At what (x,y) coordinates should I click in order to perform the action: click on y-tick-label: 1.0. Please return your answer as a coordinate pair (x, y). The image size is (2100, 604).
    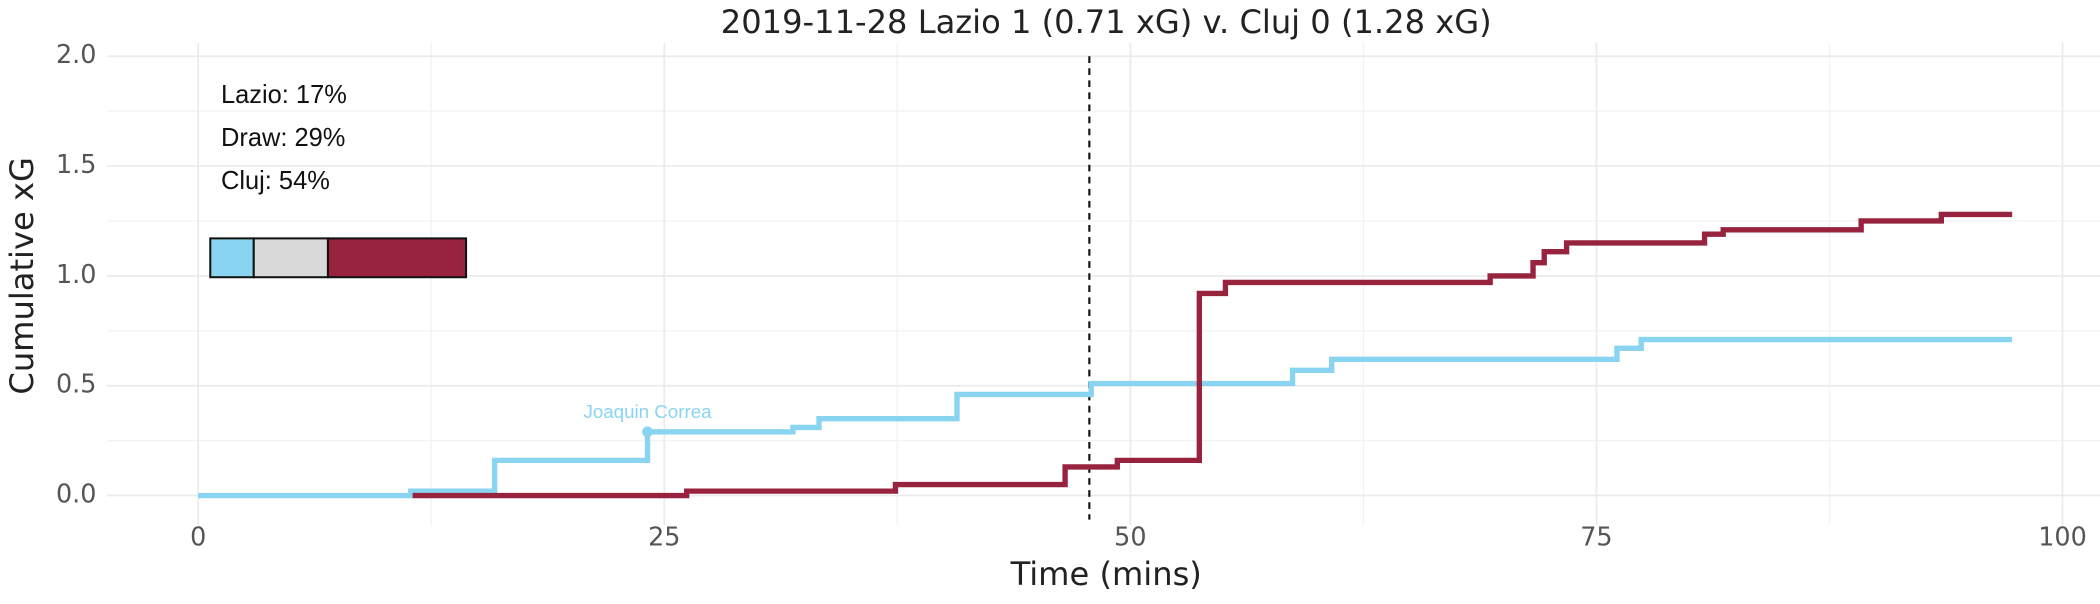
    Looking at the image, I should click on (76, 274).